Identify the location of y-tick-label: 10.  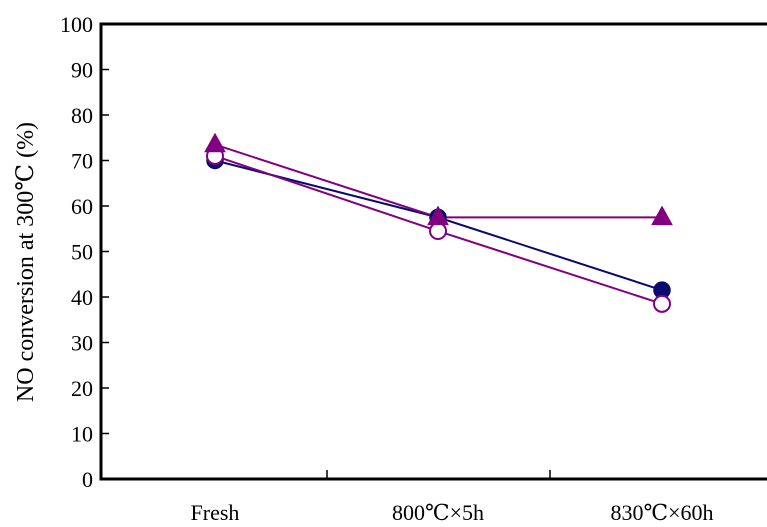
(82, 434).